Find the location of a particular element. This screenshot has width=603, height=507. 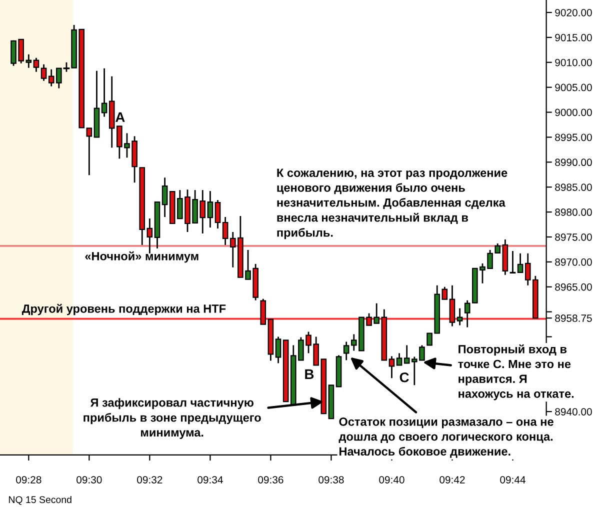

x-tick-label: 09:38 is located at coordinates (331, 480).